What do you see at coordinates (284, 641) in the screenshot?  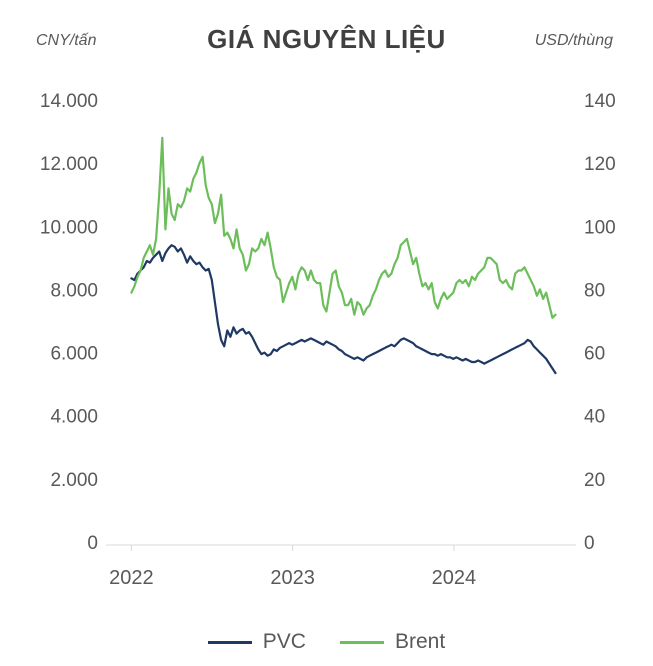 I see `legend-label-pvc: PVC` at bounding box center [284, 641].